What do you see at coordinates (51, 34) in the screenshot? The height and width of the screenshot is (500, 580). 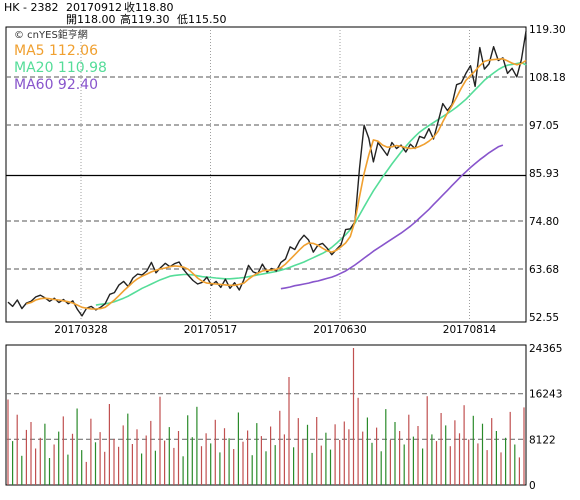 I see `brand-watermark: © cnYES鉅亨網` at bounding box center [51, 34].